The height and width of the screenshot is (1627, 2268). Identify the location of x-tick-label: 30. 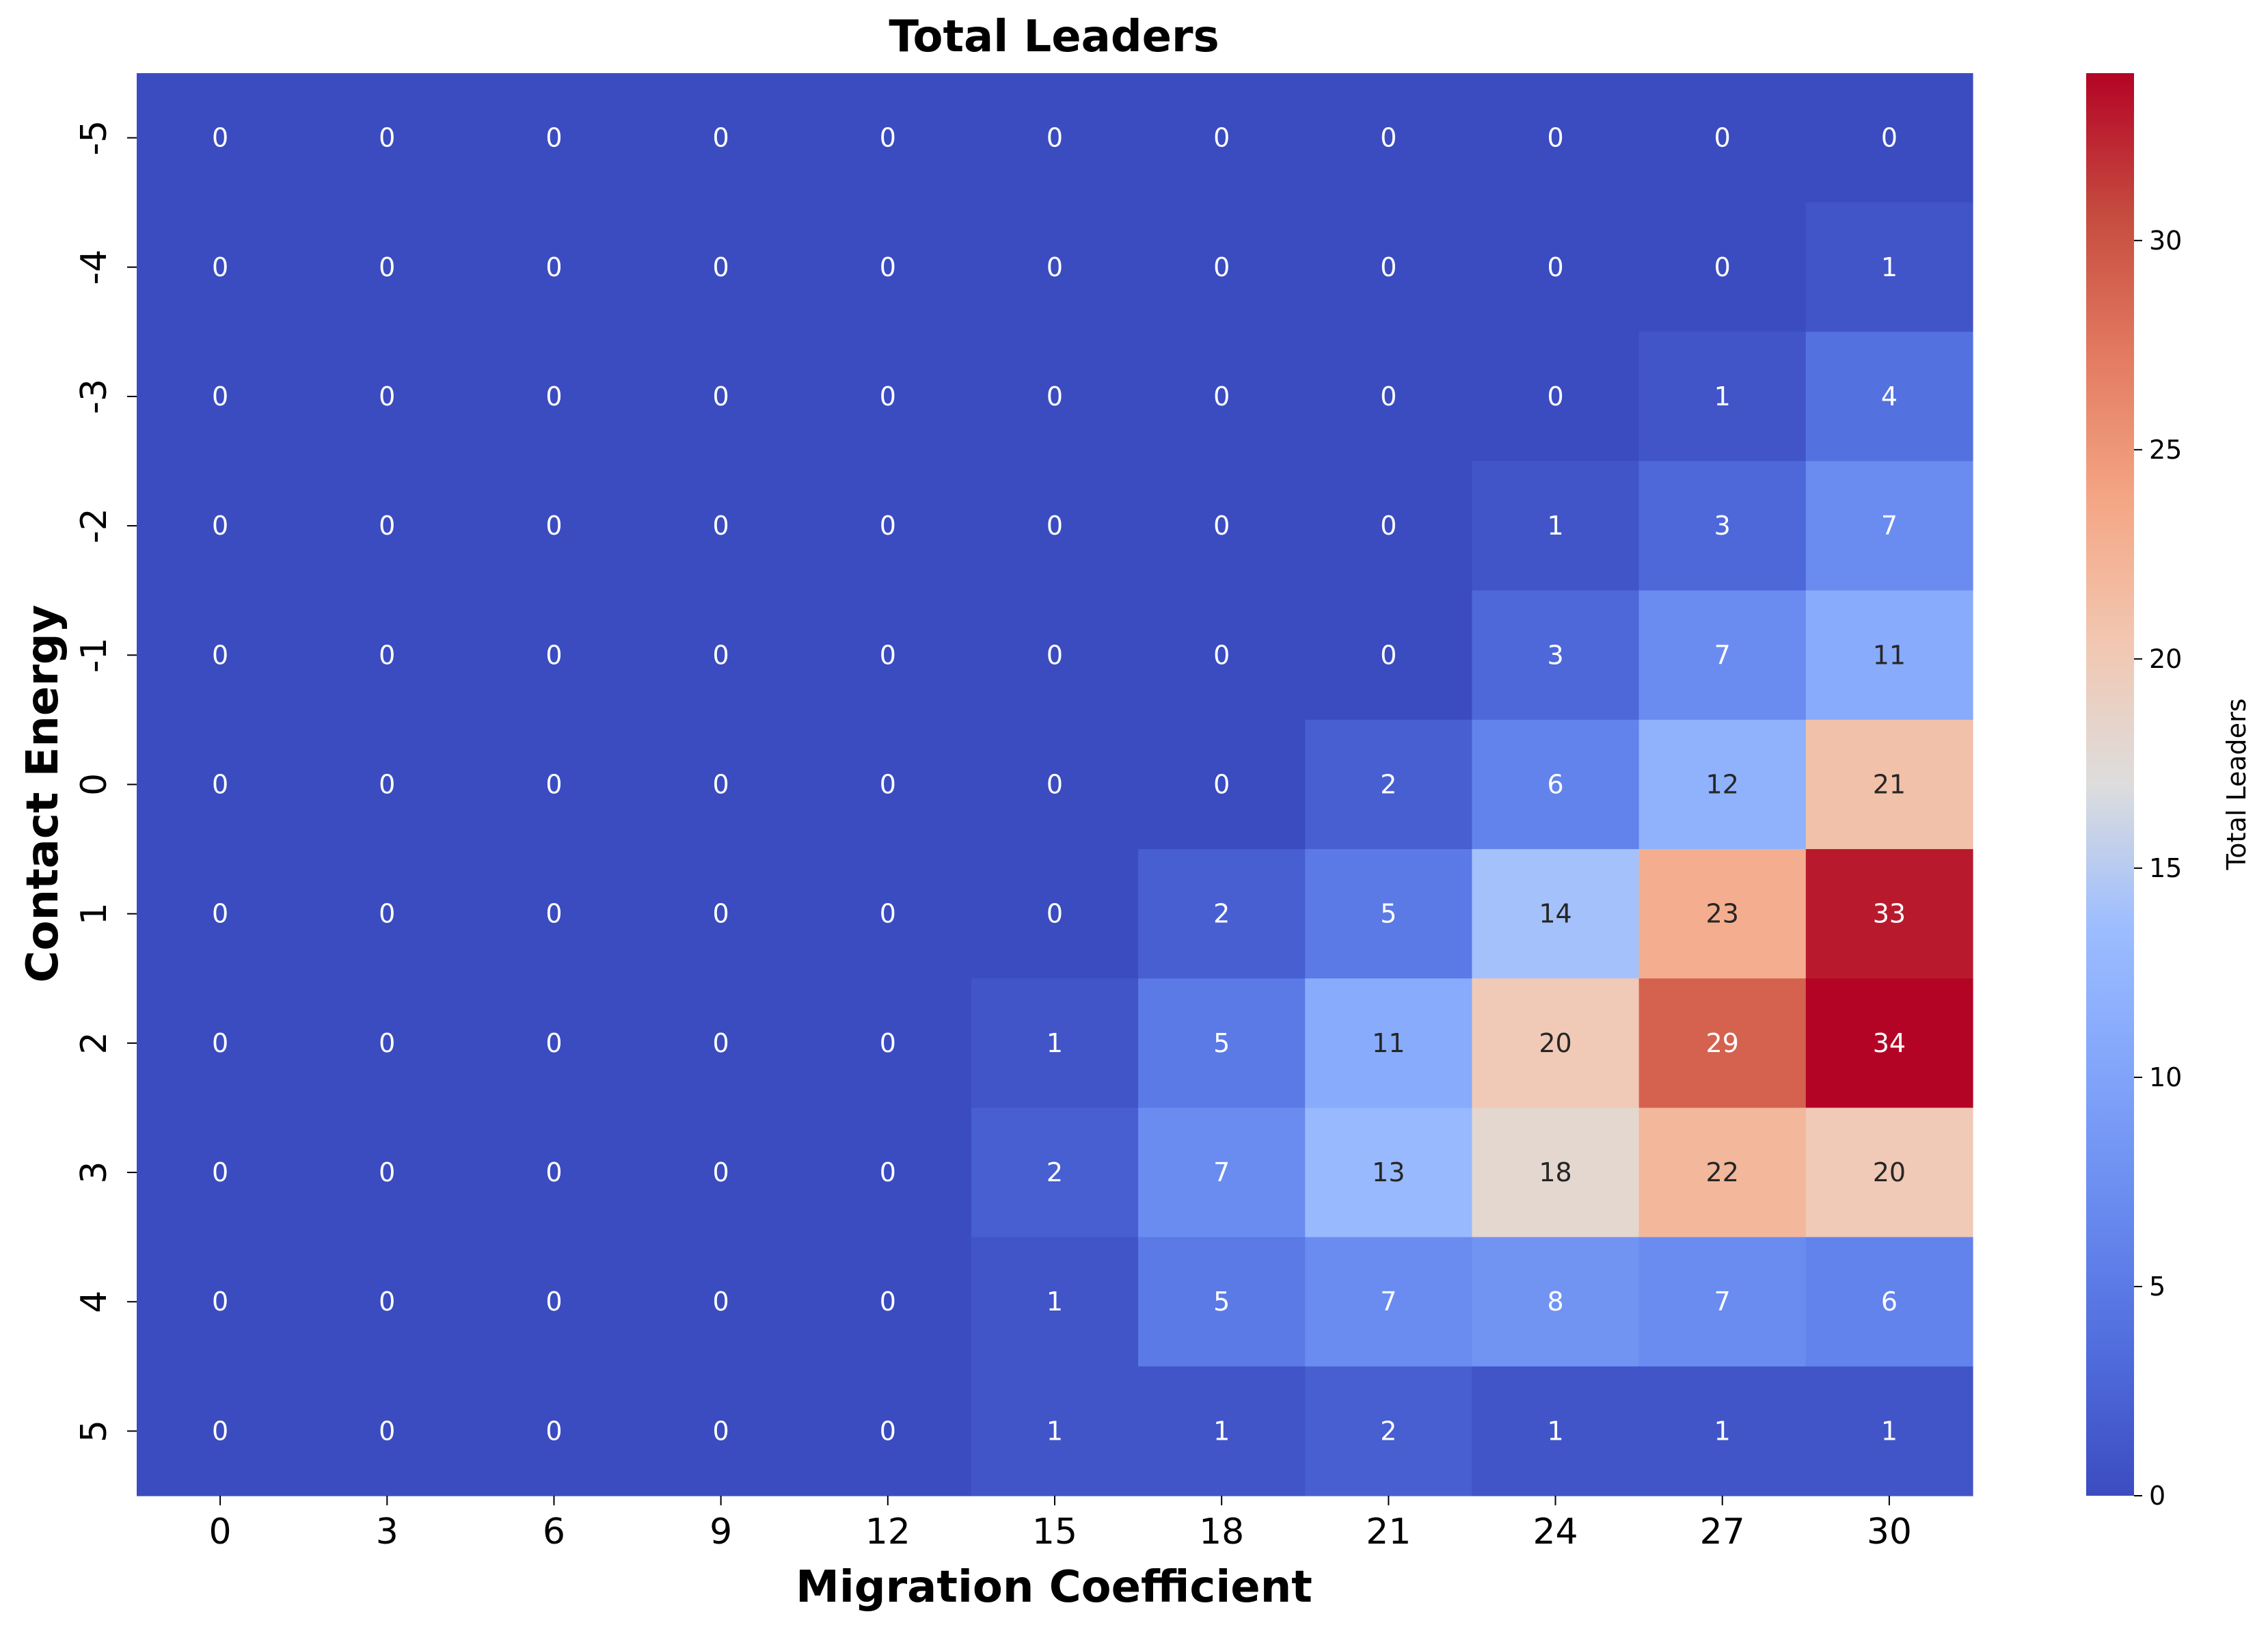
(1889, 1532).